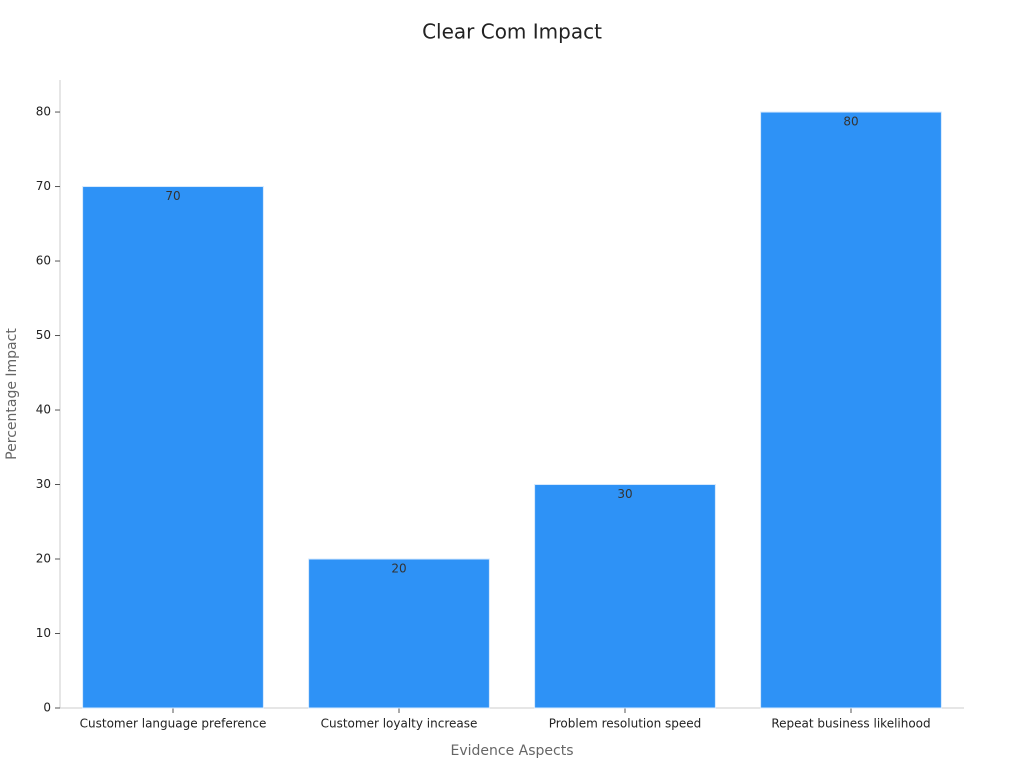  Describe the element at coordinates (625, 724) in the screenshot. I see `x-tick-label: Problem resolution speed` at that location.